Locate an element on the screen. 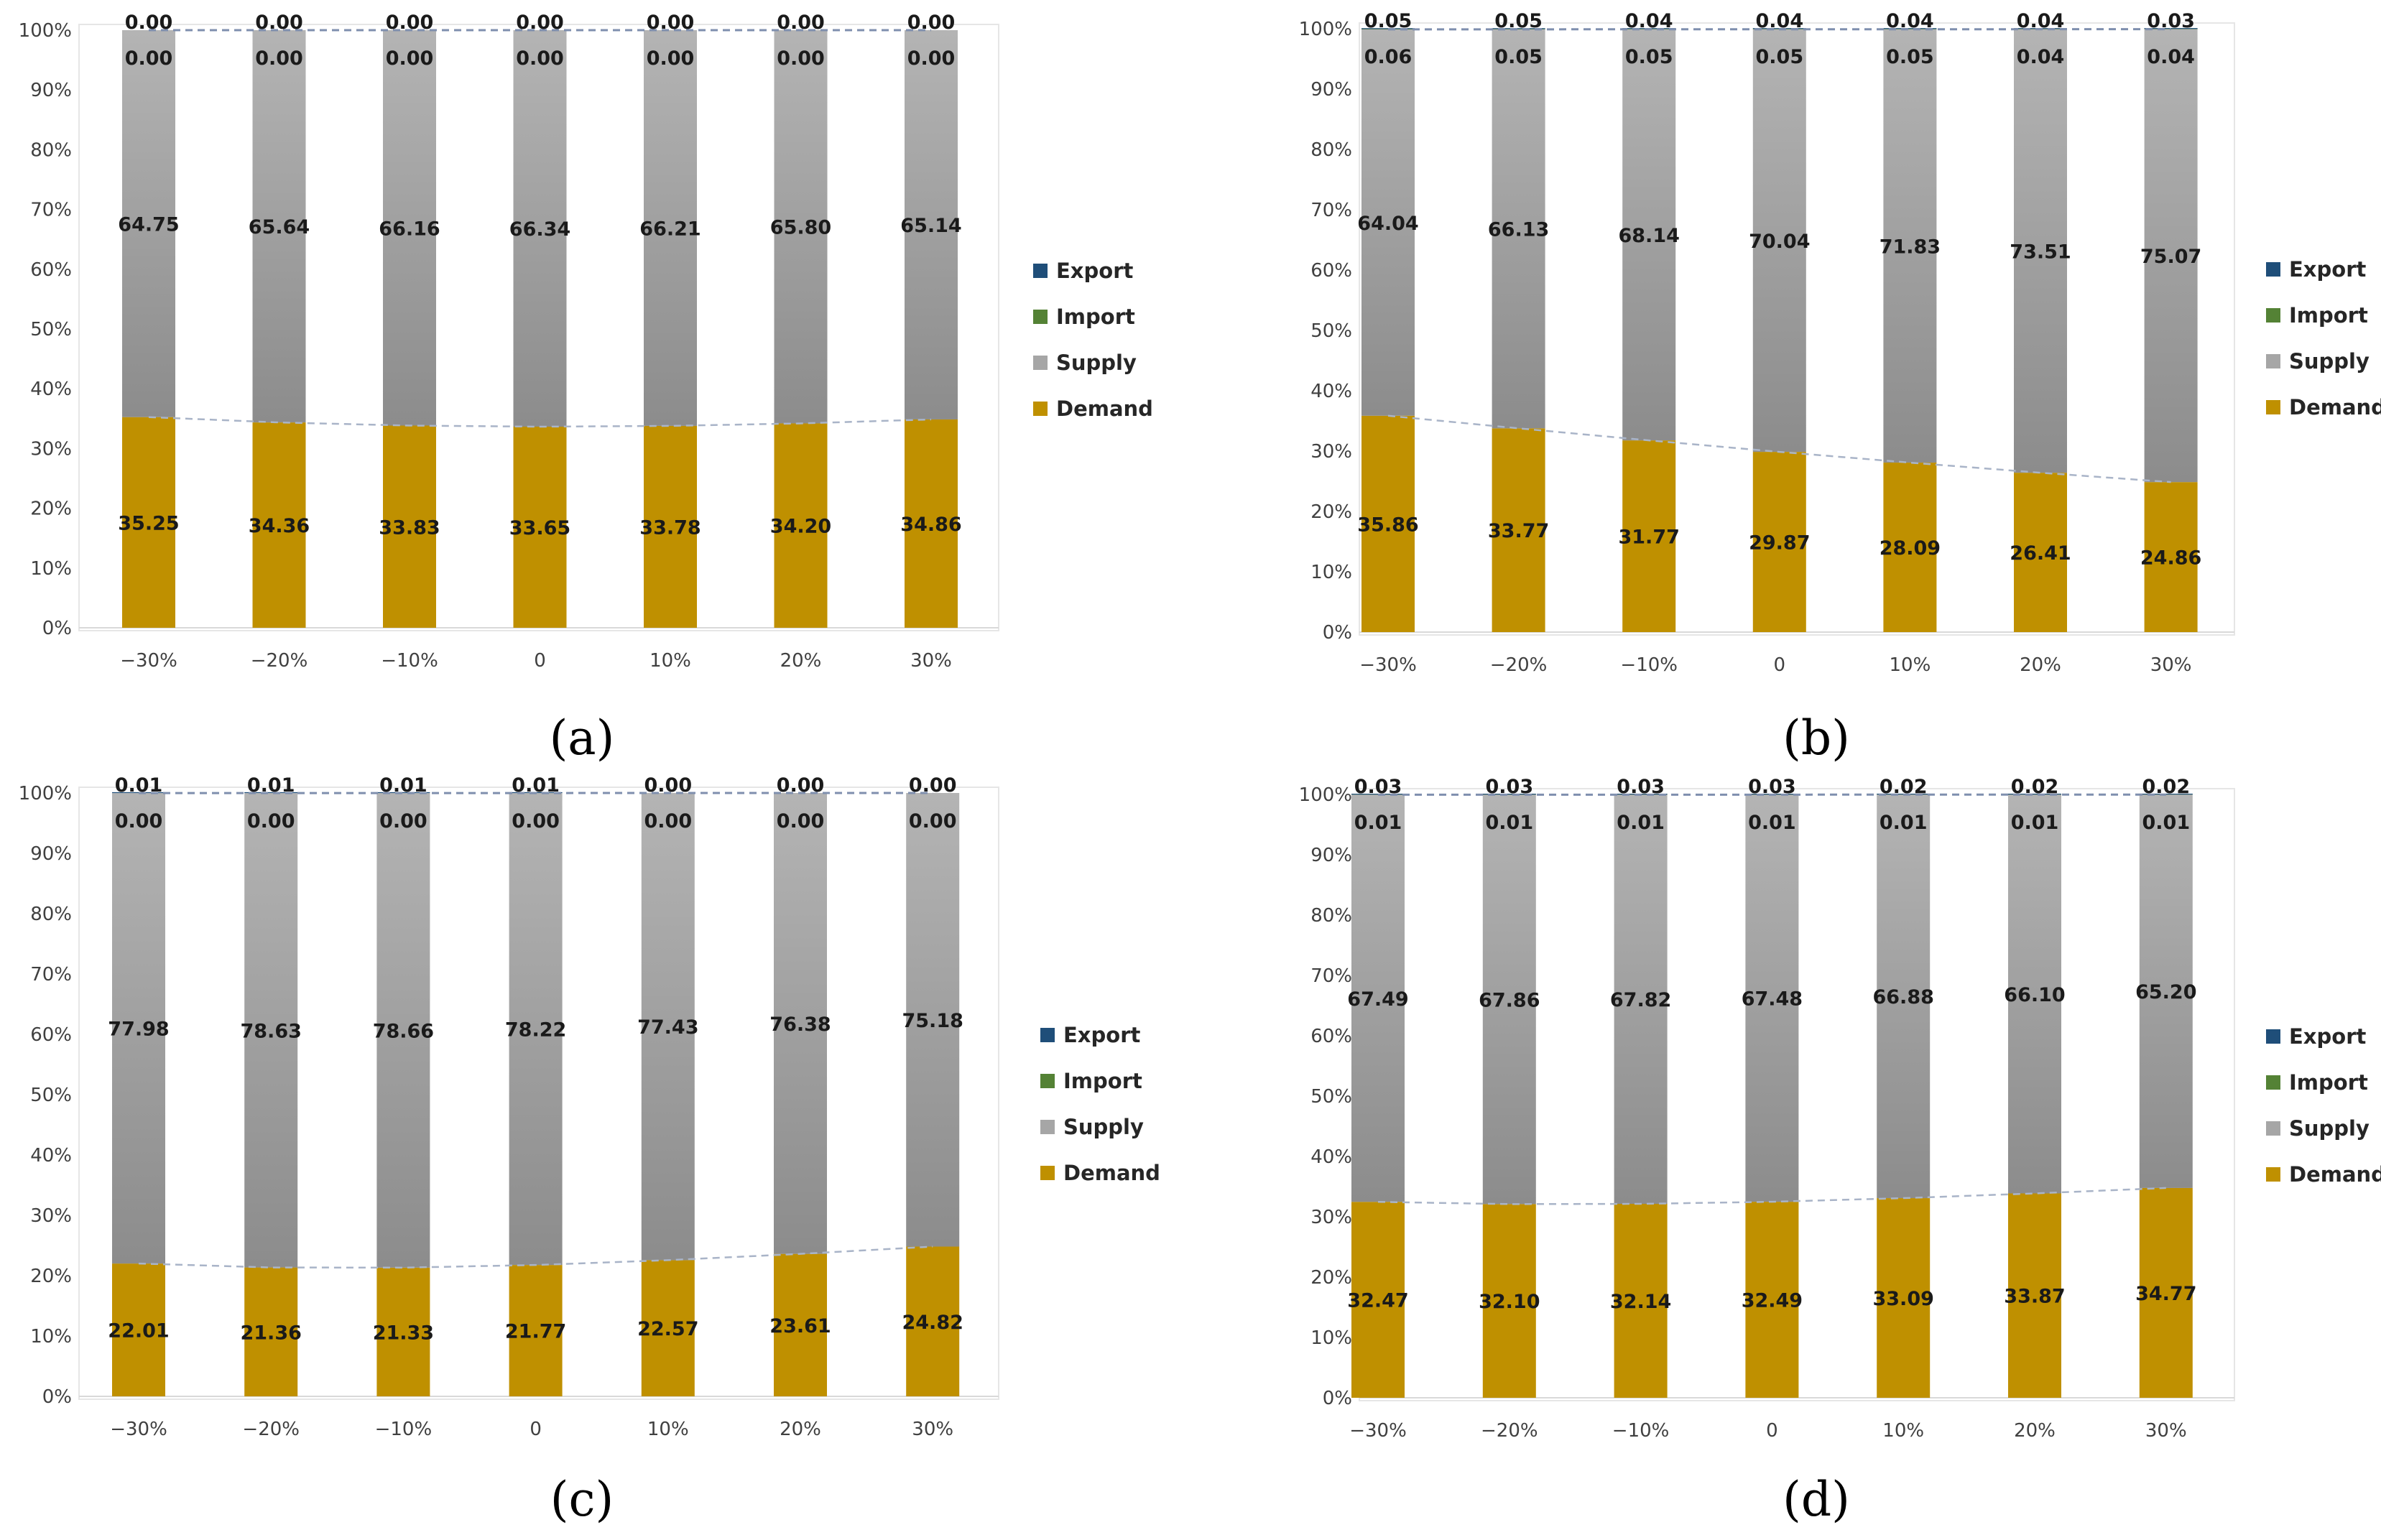 The image size is (2381, 1540). data-label-demand: 31.77 is located at coordinates (1648, 538).